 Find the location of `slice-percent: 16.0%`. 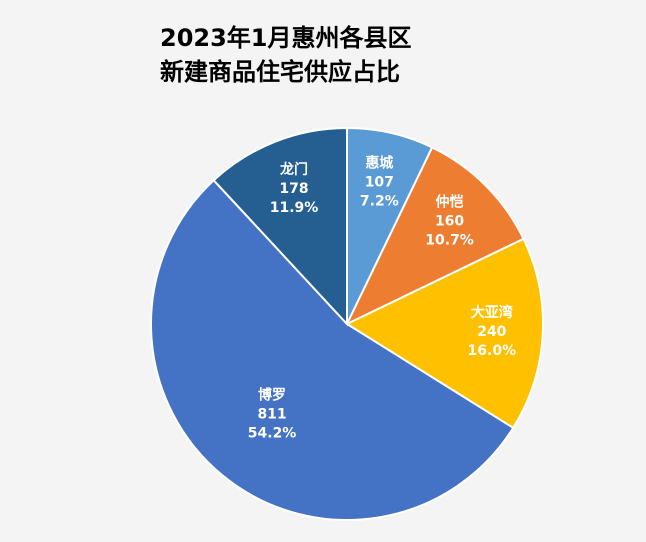

slice-percent: 16.0% is located at coordinates (492, 351).